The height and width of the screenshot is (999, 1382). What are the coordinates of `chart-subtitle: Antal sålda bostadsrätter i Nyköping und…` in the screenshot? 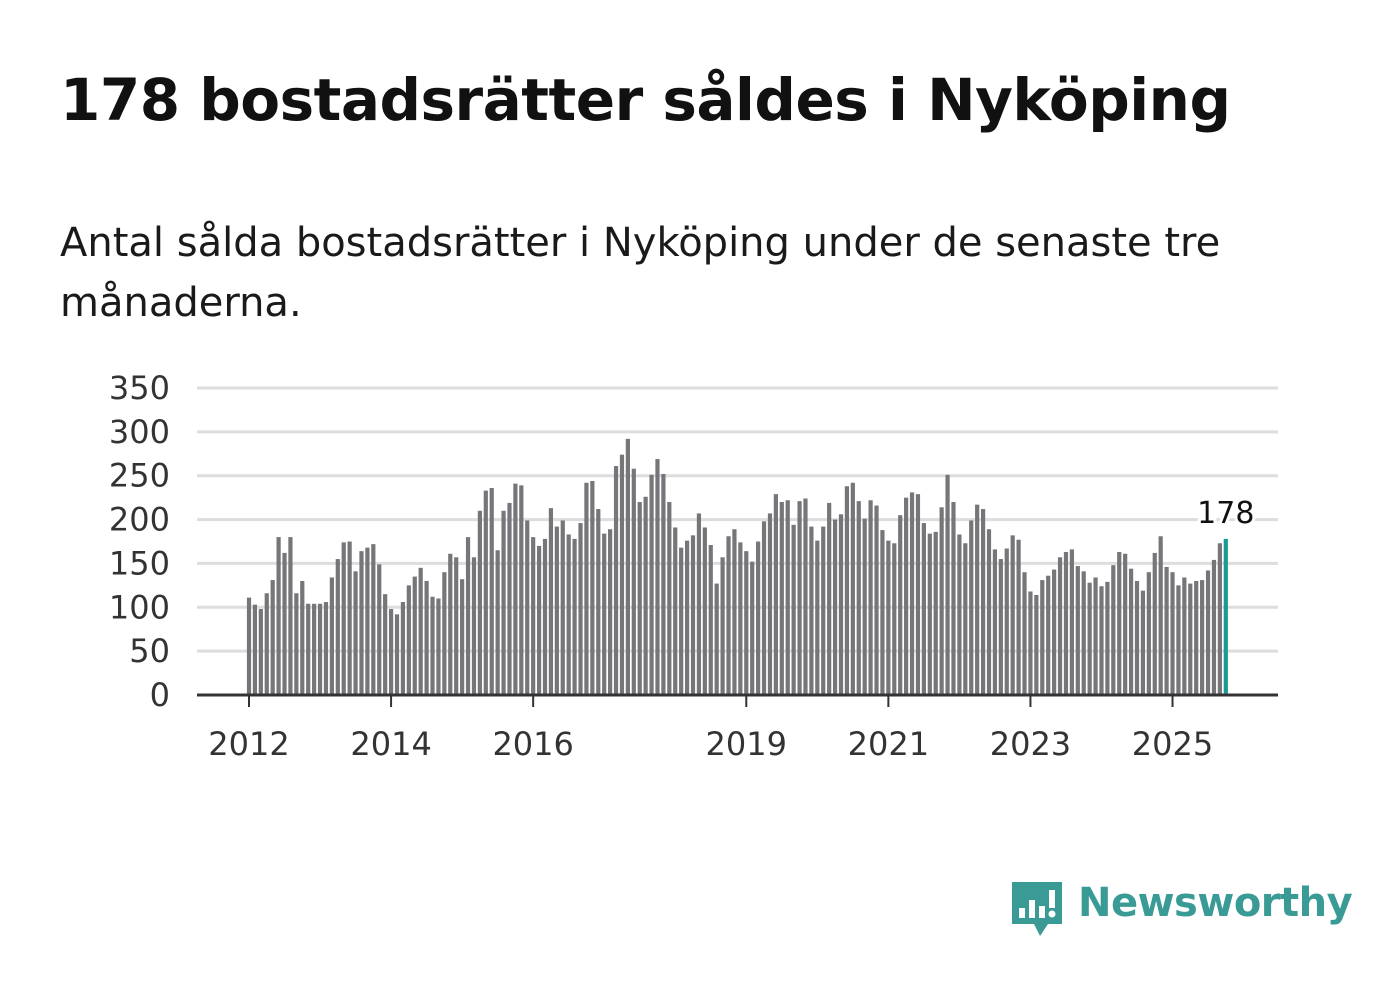 It's located at (640, 273).